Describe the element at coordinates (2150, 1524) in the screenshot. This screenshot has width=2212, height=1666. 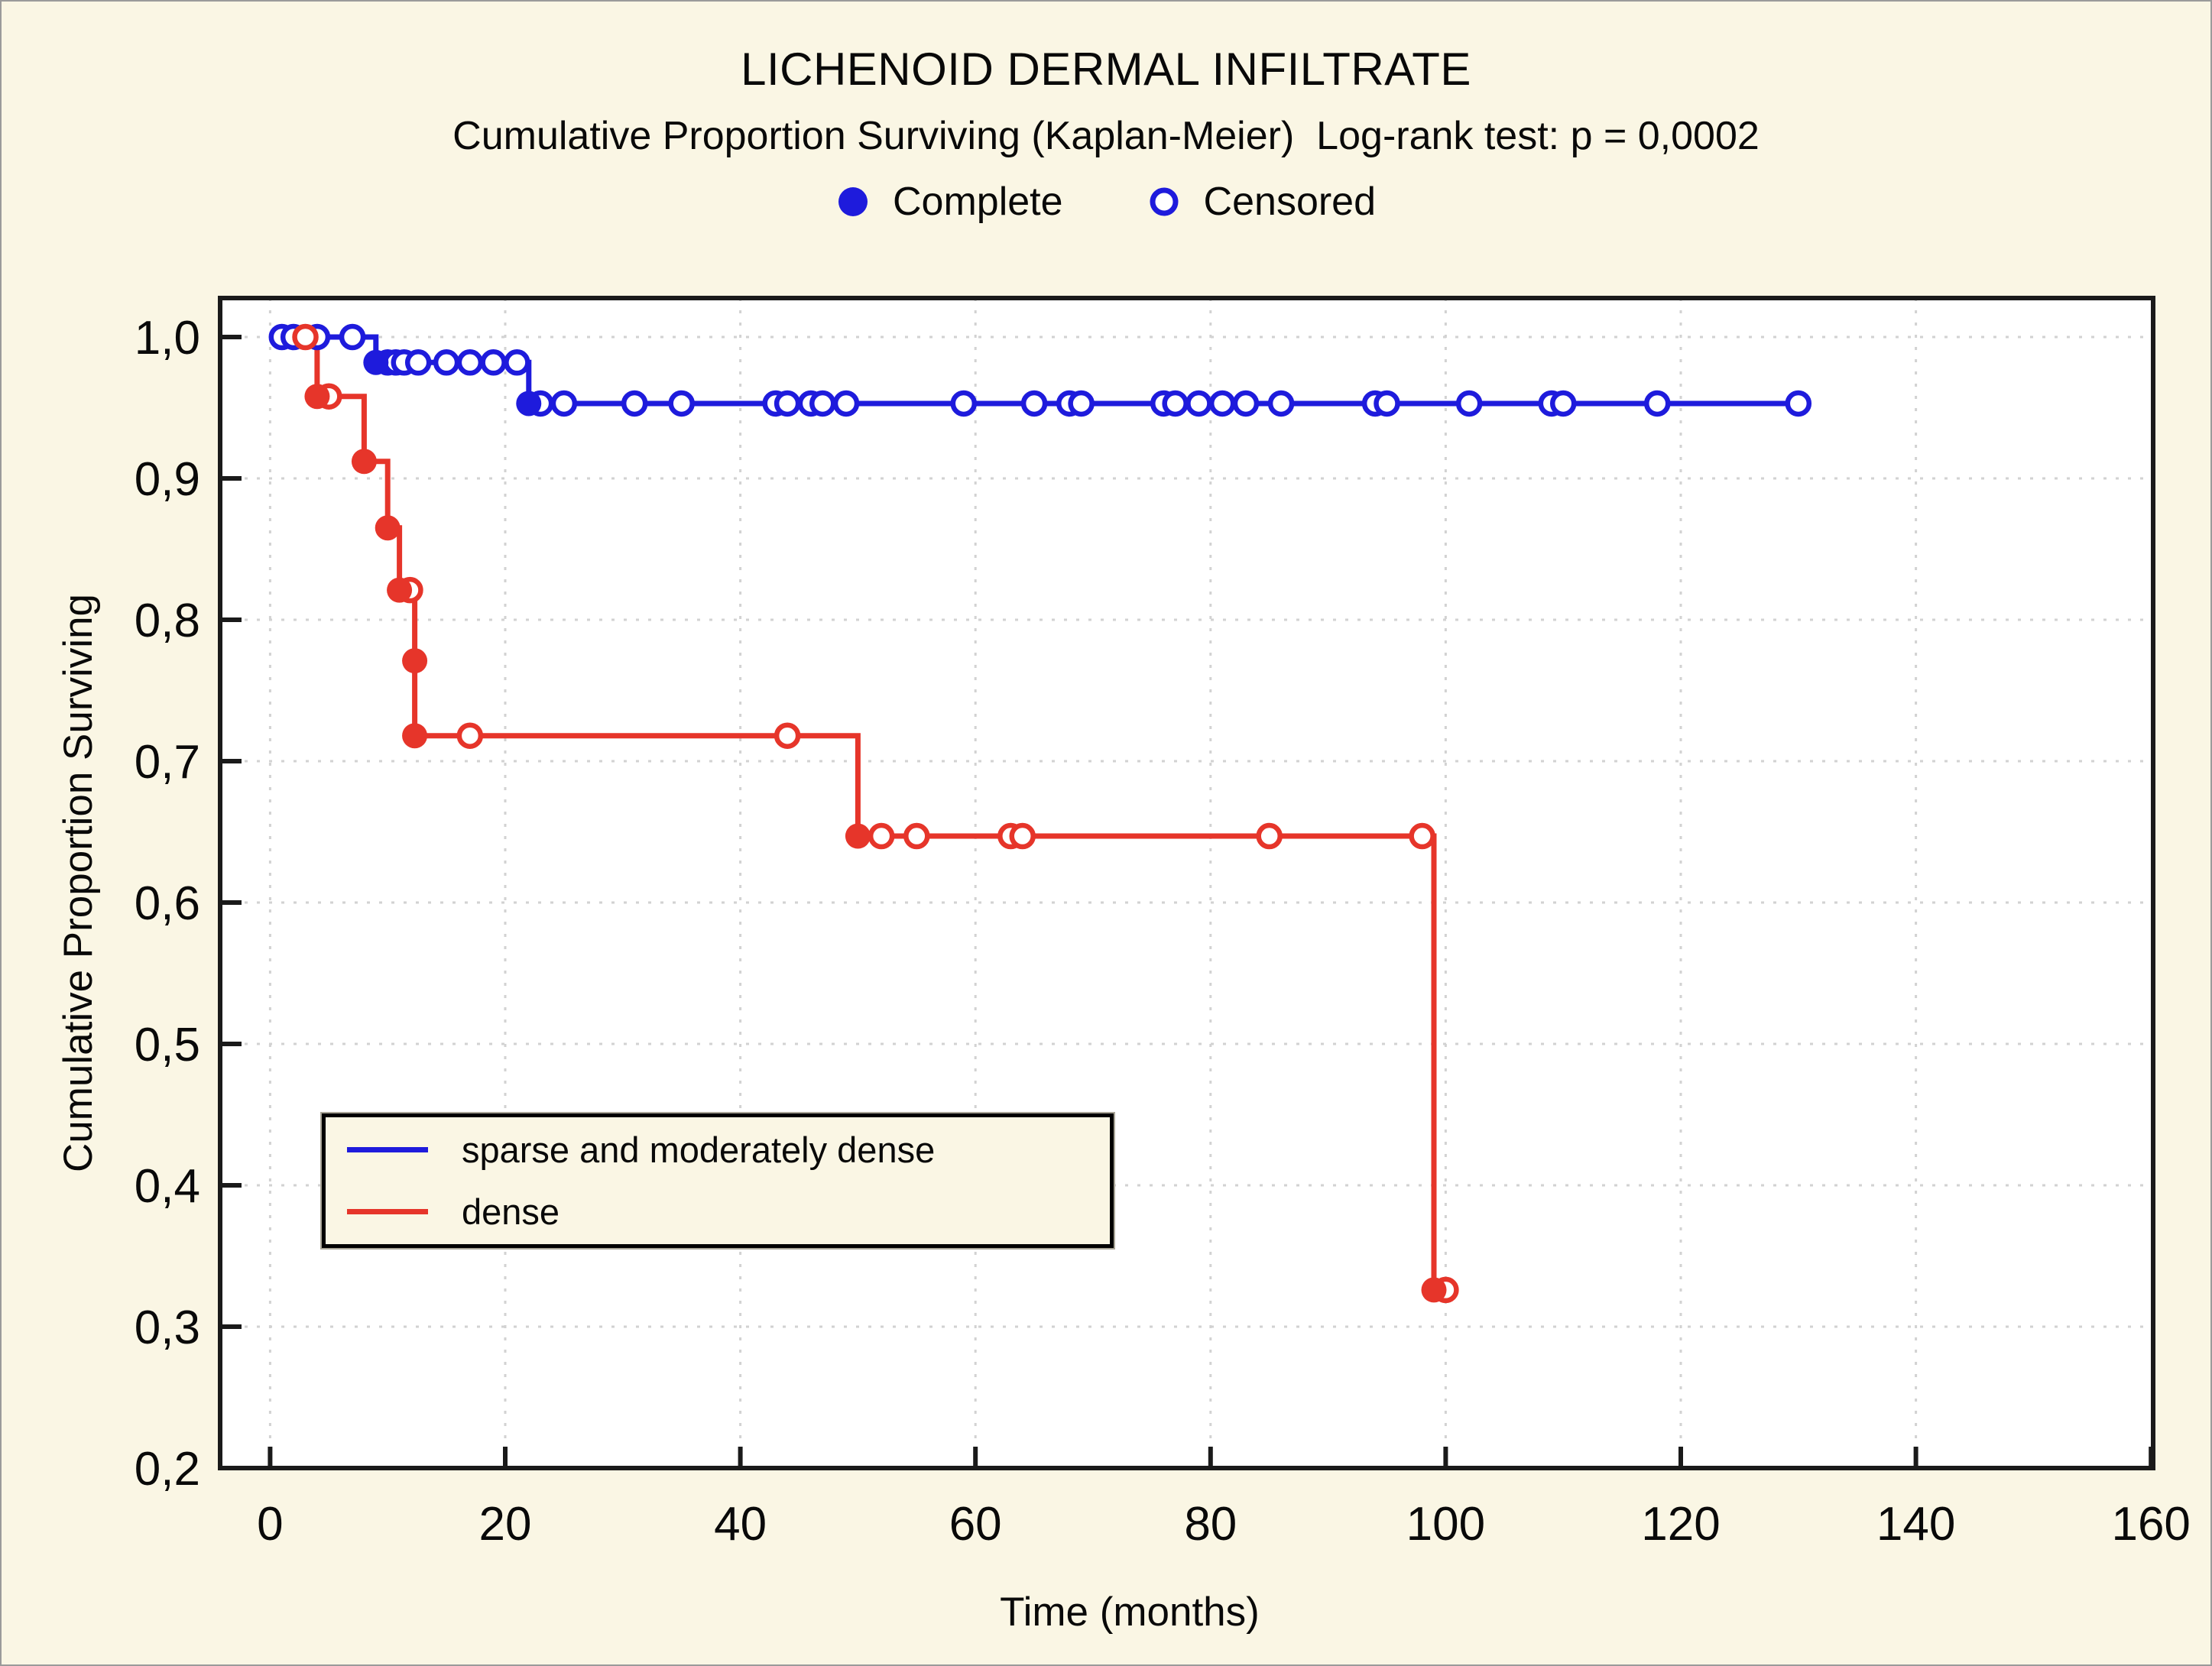
I see `x-tick-label: 160` at that location.